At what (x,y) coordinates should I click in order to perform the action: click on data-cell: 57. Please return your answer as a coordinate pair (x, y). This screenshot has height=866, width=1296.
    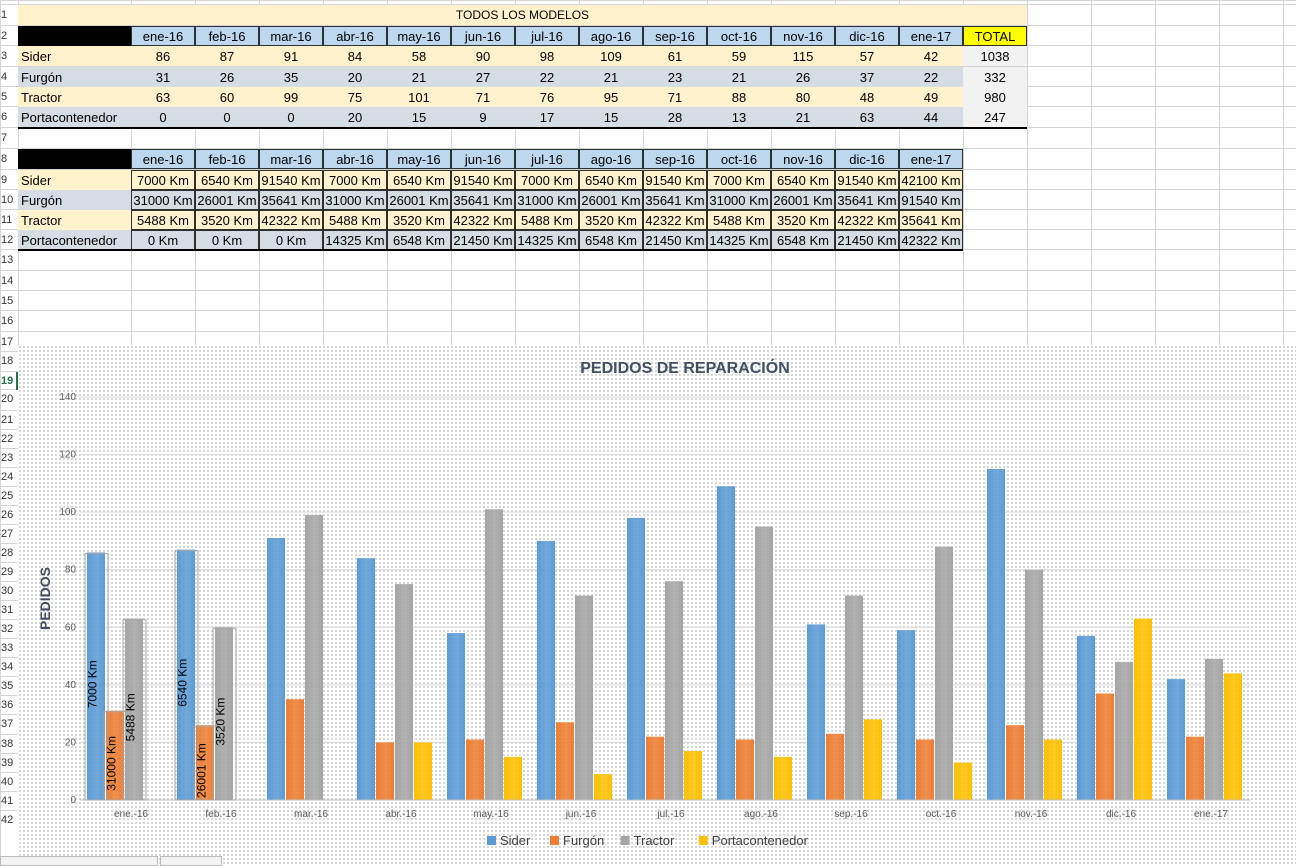
    Looking at the image, I should click on (867, 56).